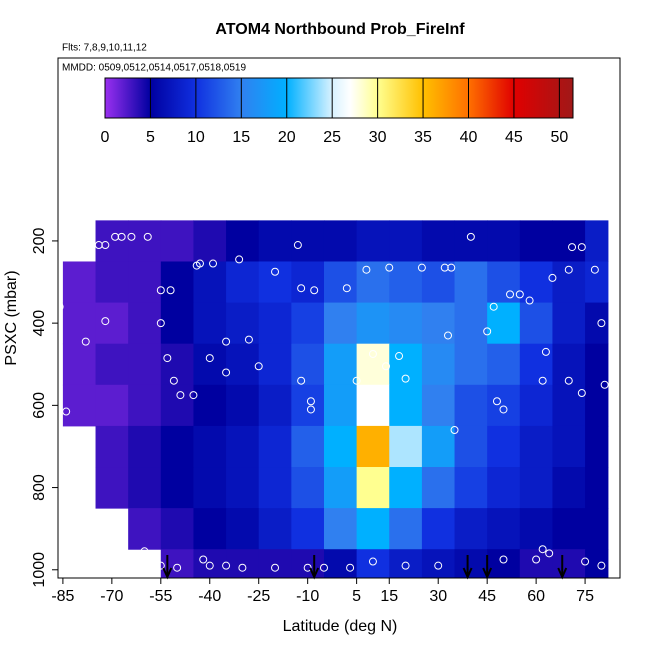 Image resolution: width=650 pixels, height=650 pixels. I want to click on colorbar-tick-label: 25, so click(332, 137).